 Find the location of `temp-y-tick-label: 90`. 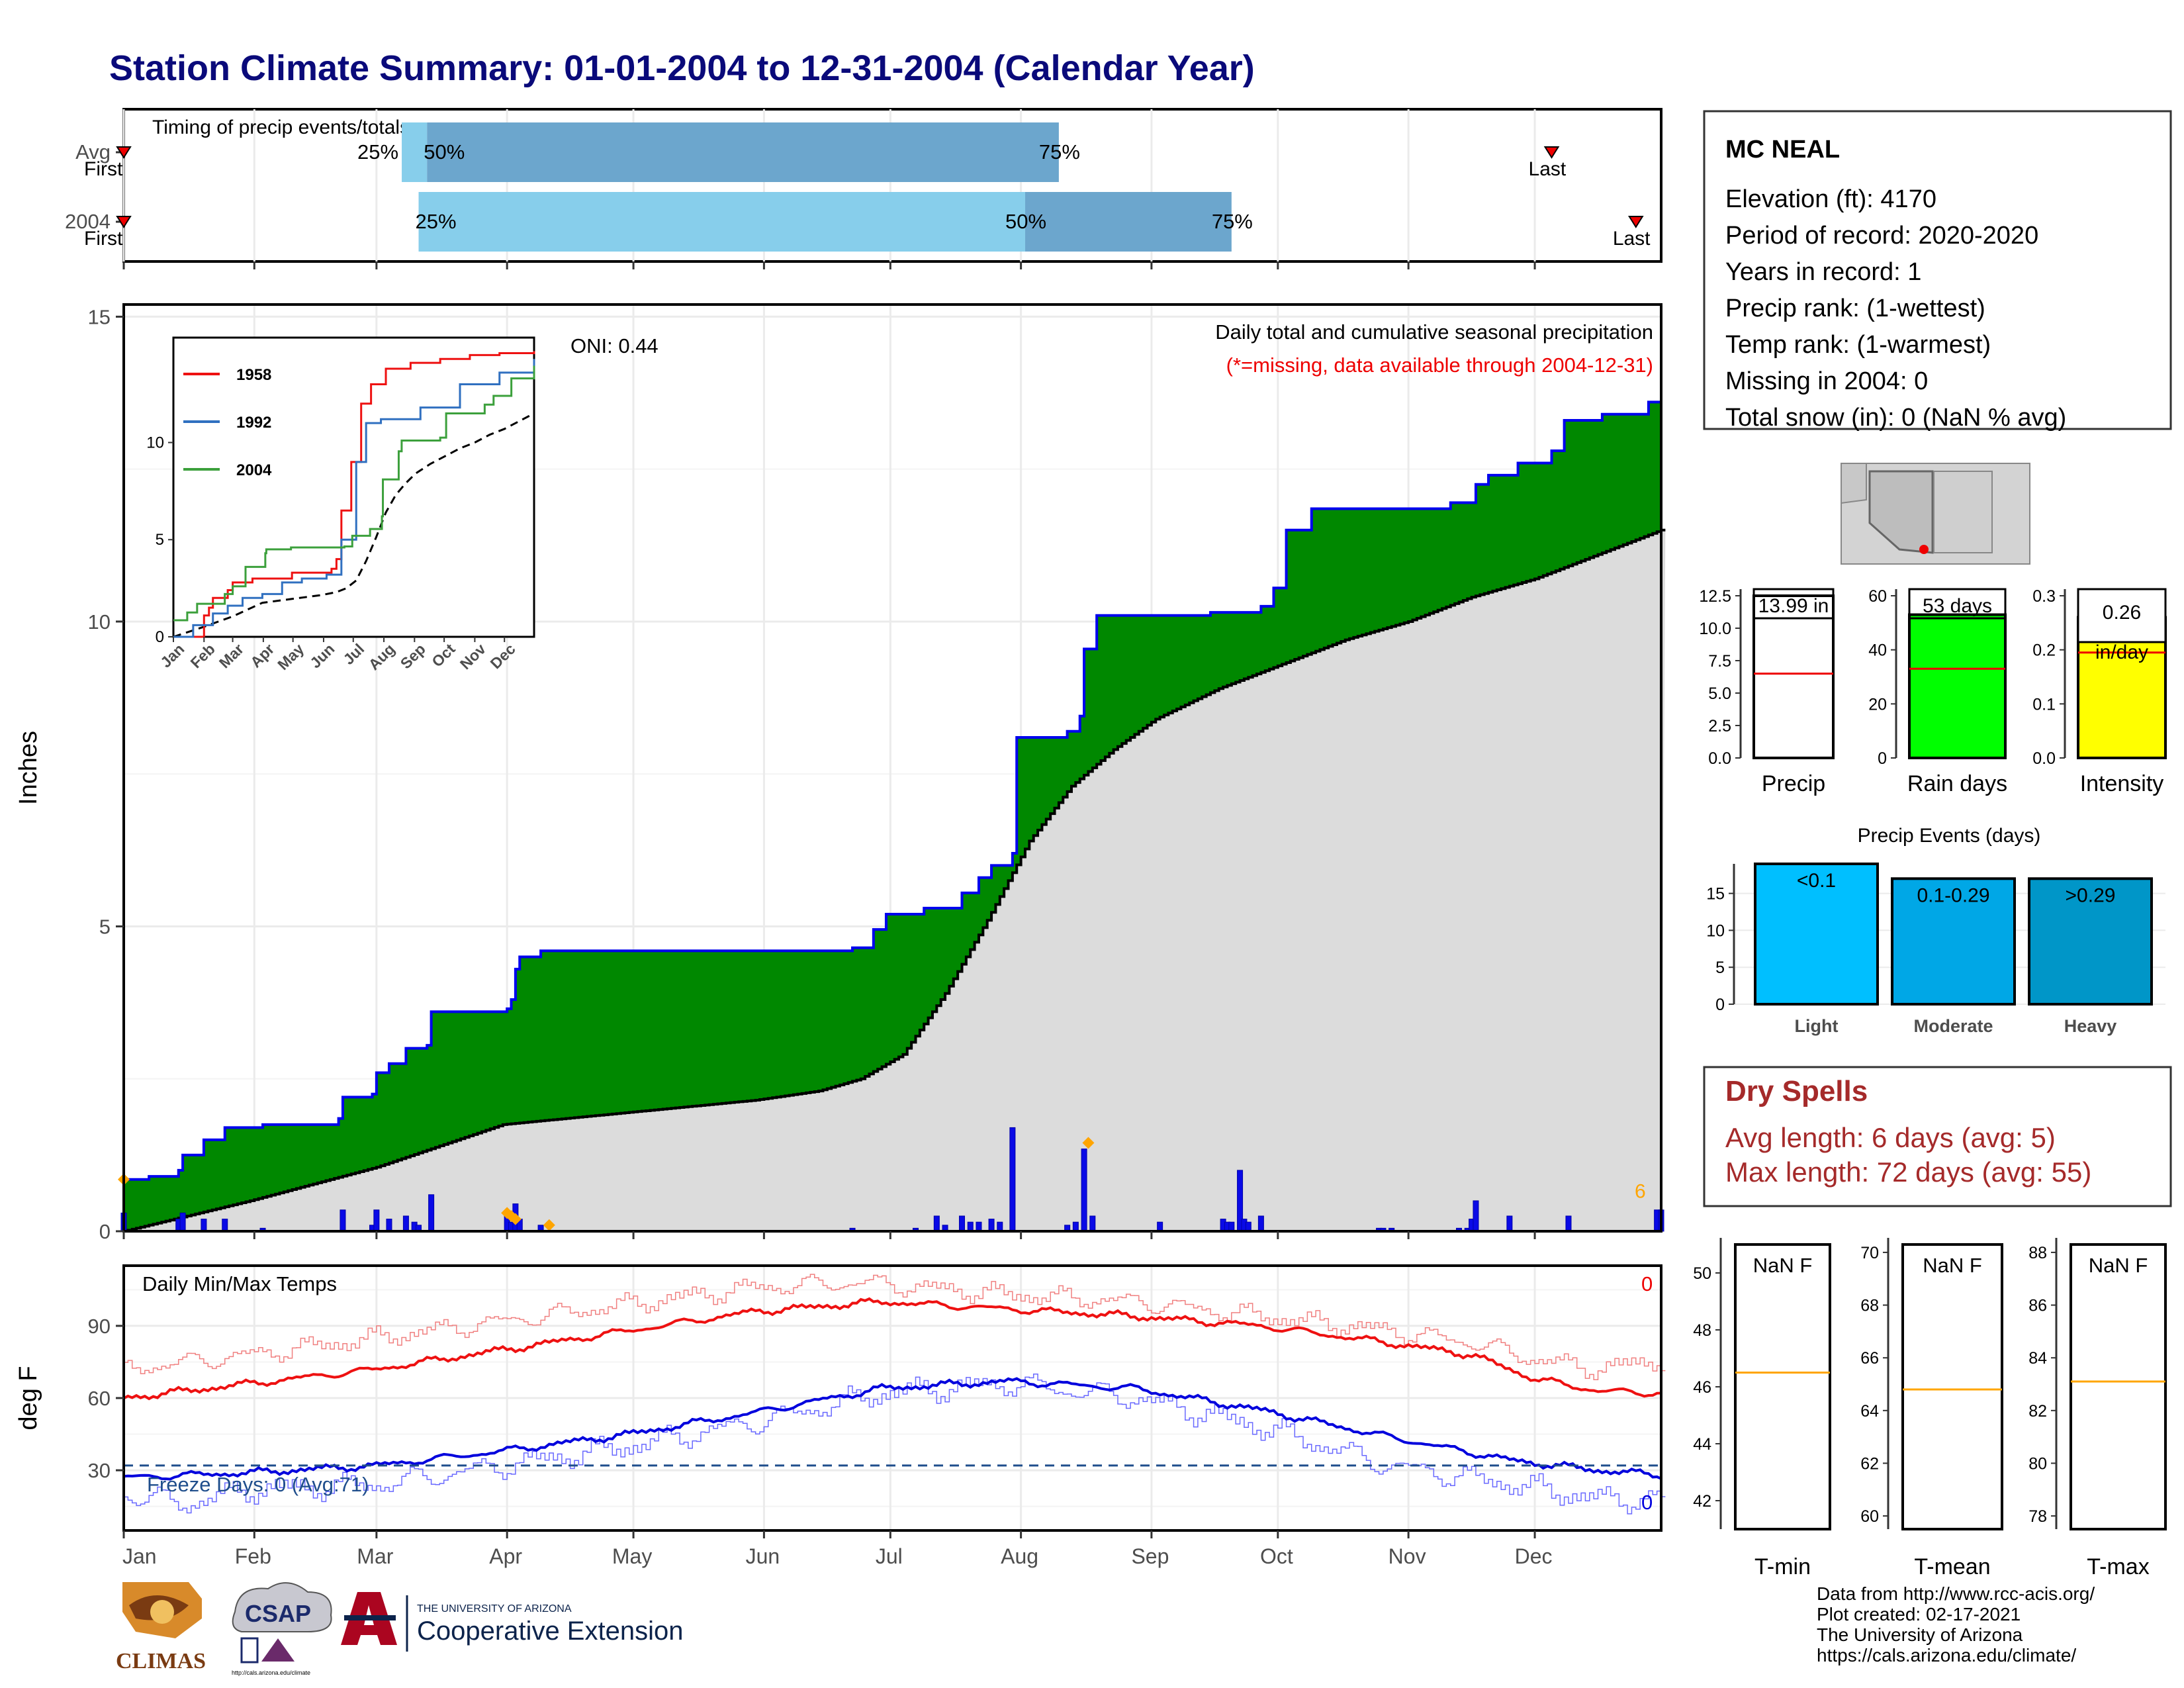

temp-y-tick-label: 90 is located at coordinates (100, 1326).